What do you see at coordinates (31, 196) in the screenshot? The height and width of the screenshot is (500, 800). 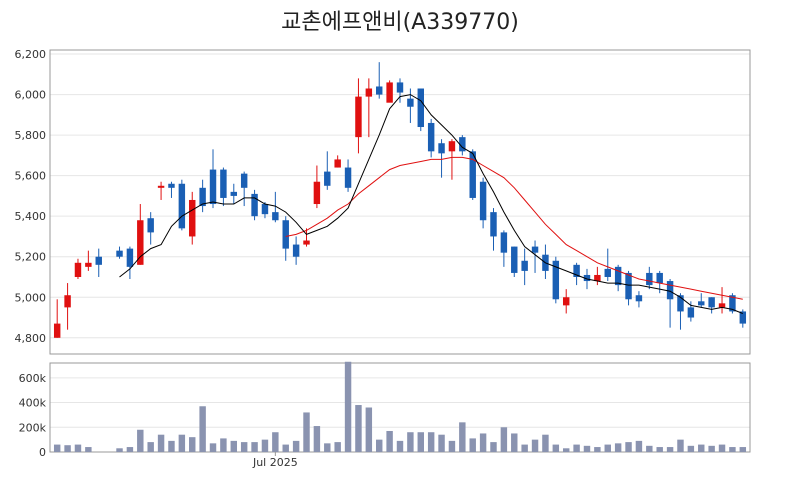 I see `price-axis: 4,800 5,000 5,200 5,400 5,600 5,800 6,000 6,200` at bounding box center [31, 196].